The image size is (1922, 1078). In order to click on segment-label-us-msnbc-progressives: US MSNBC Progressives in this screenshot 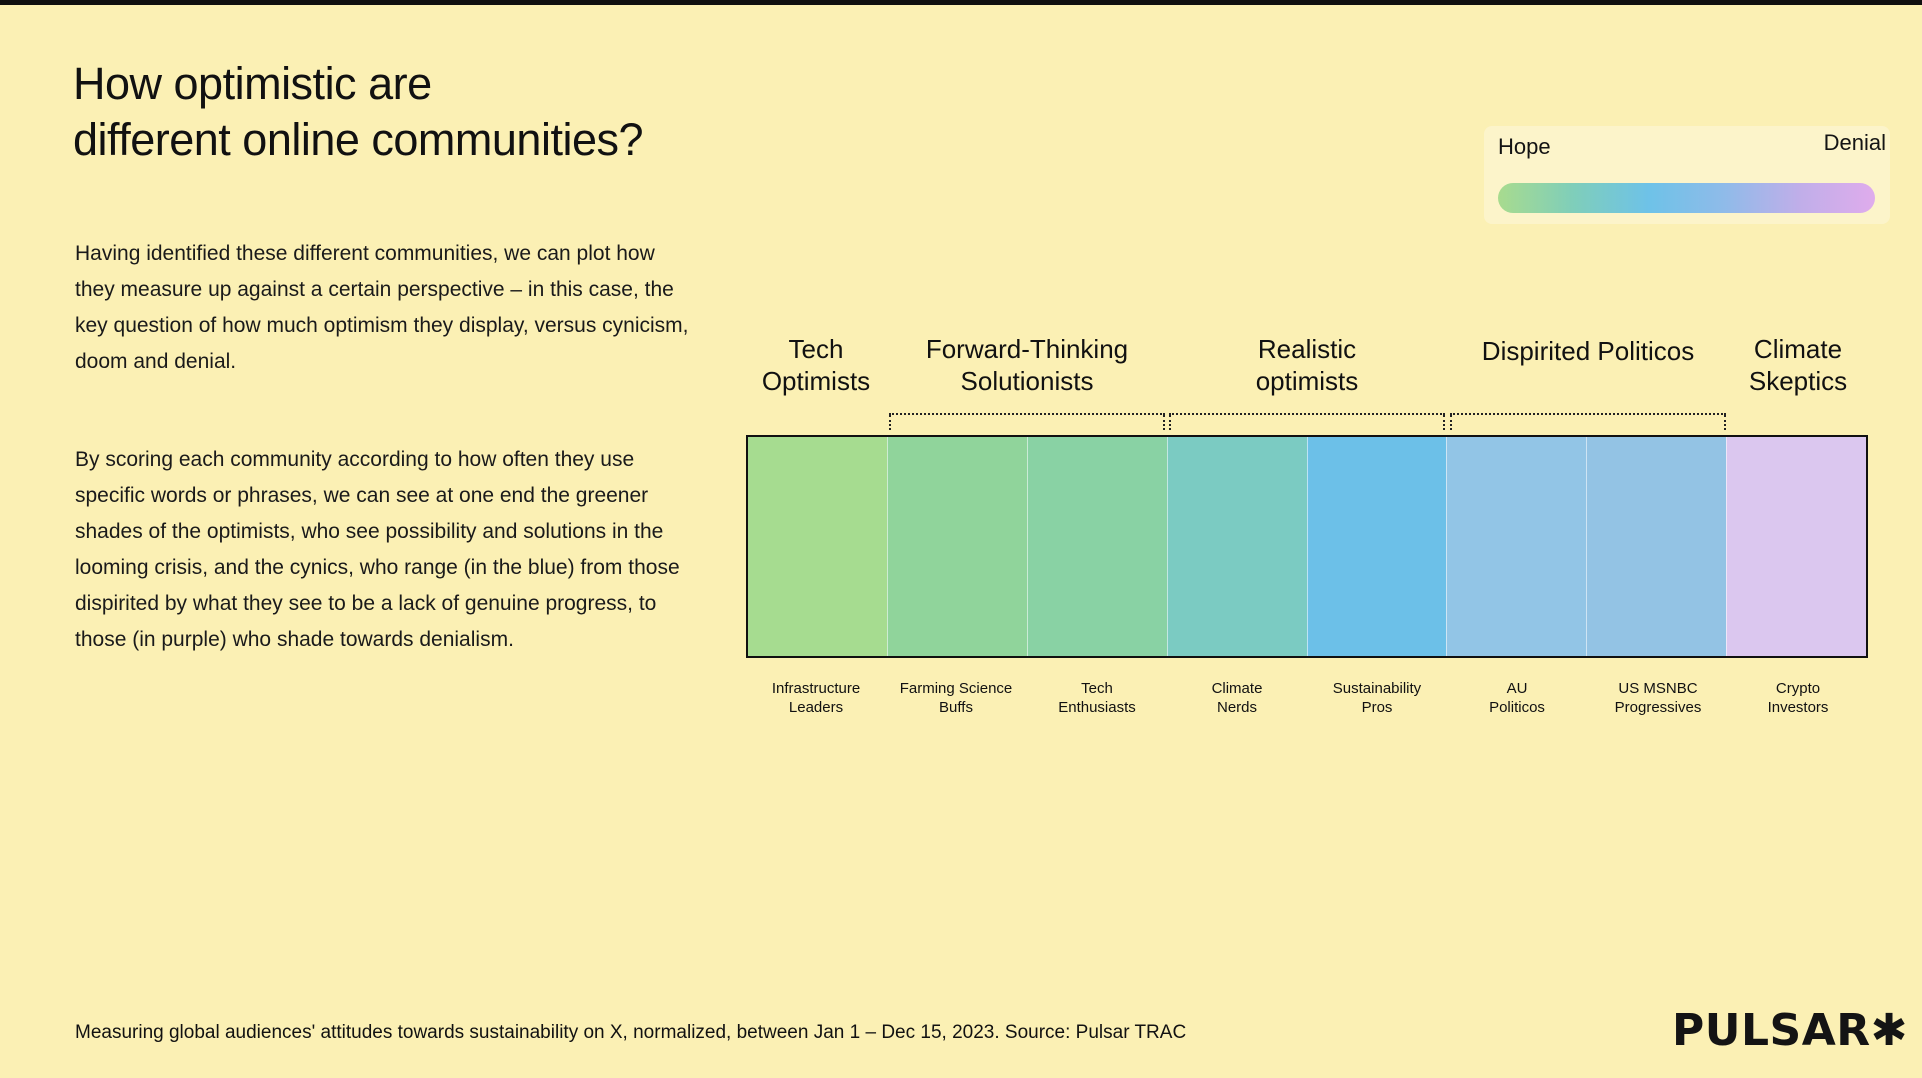, I will do `click(1658, 698)`.